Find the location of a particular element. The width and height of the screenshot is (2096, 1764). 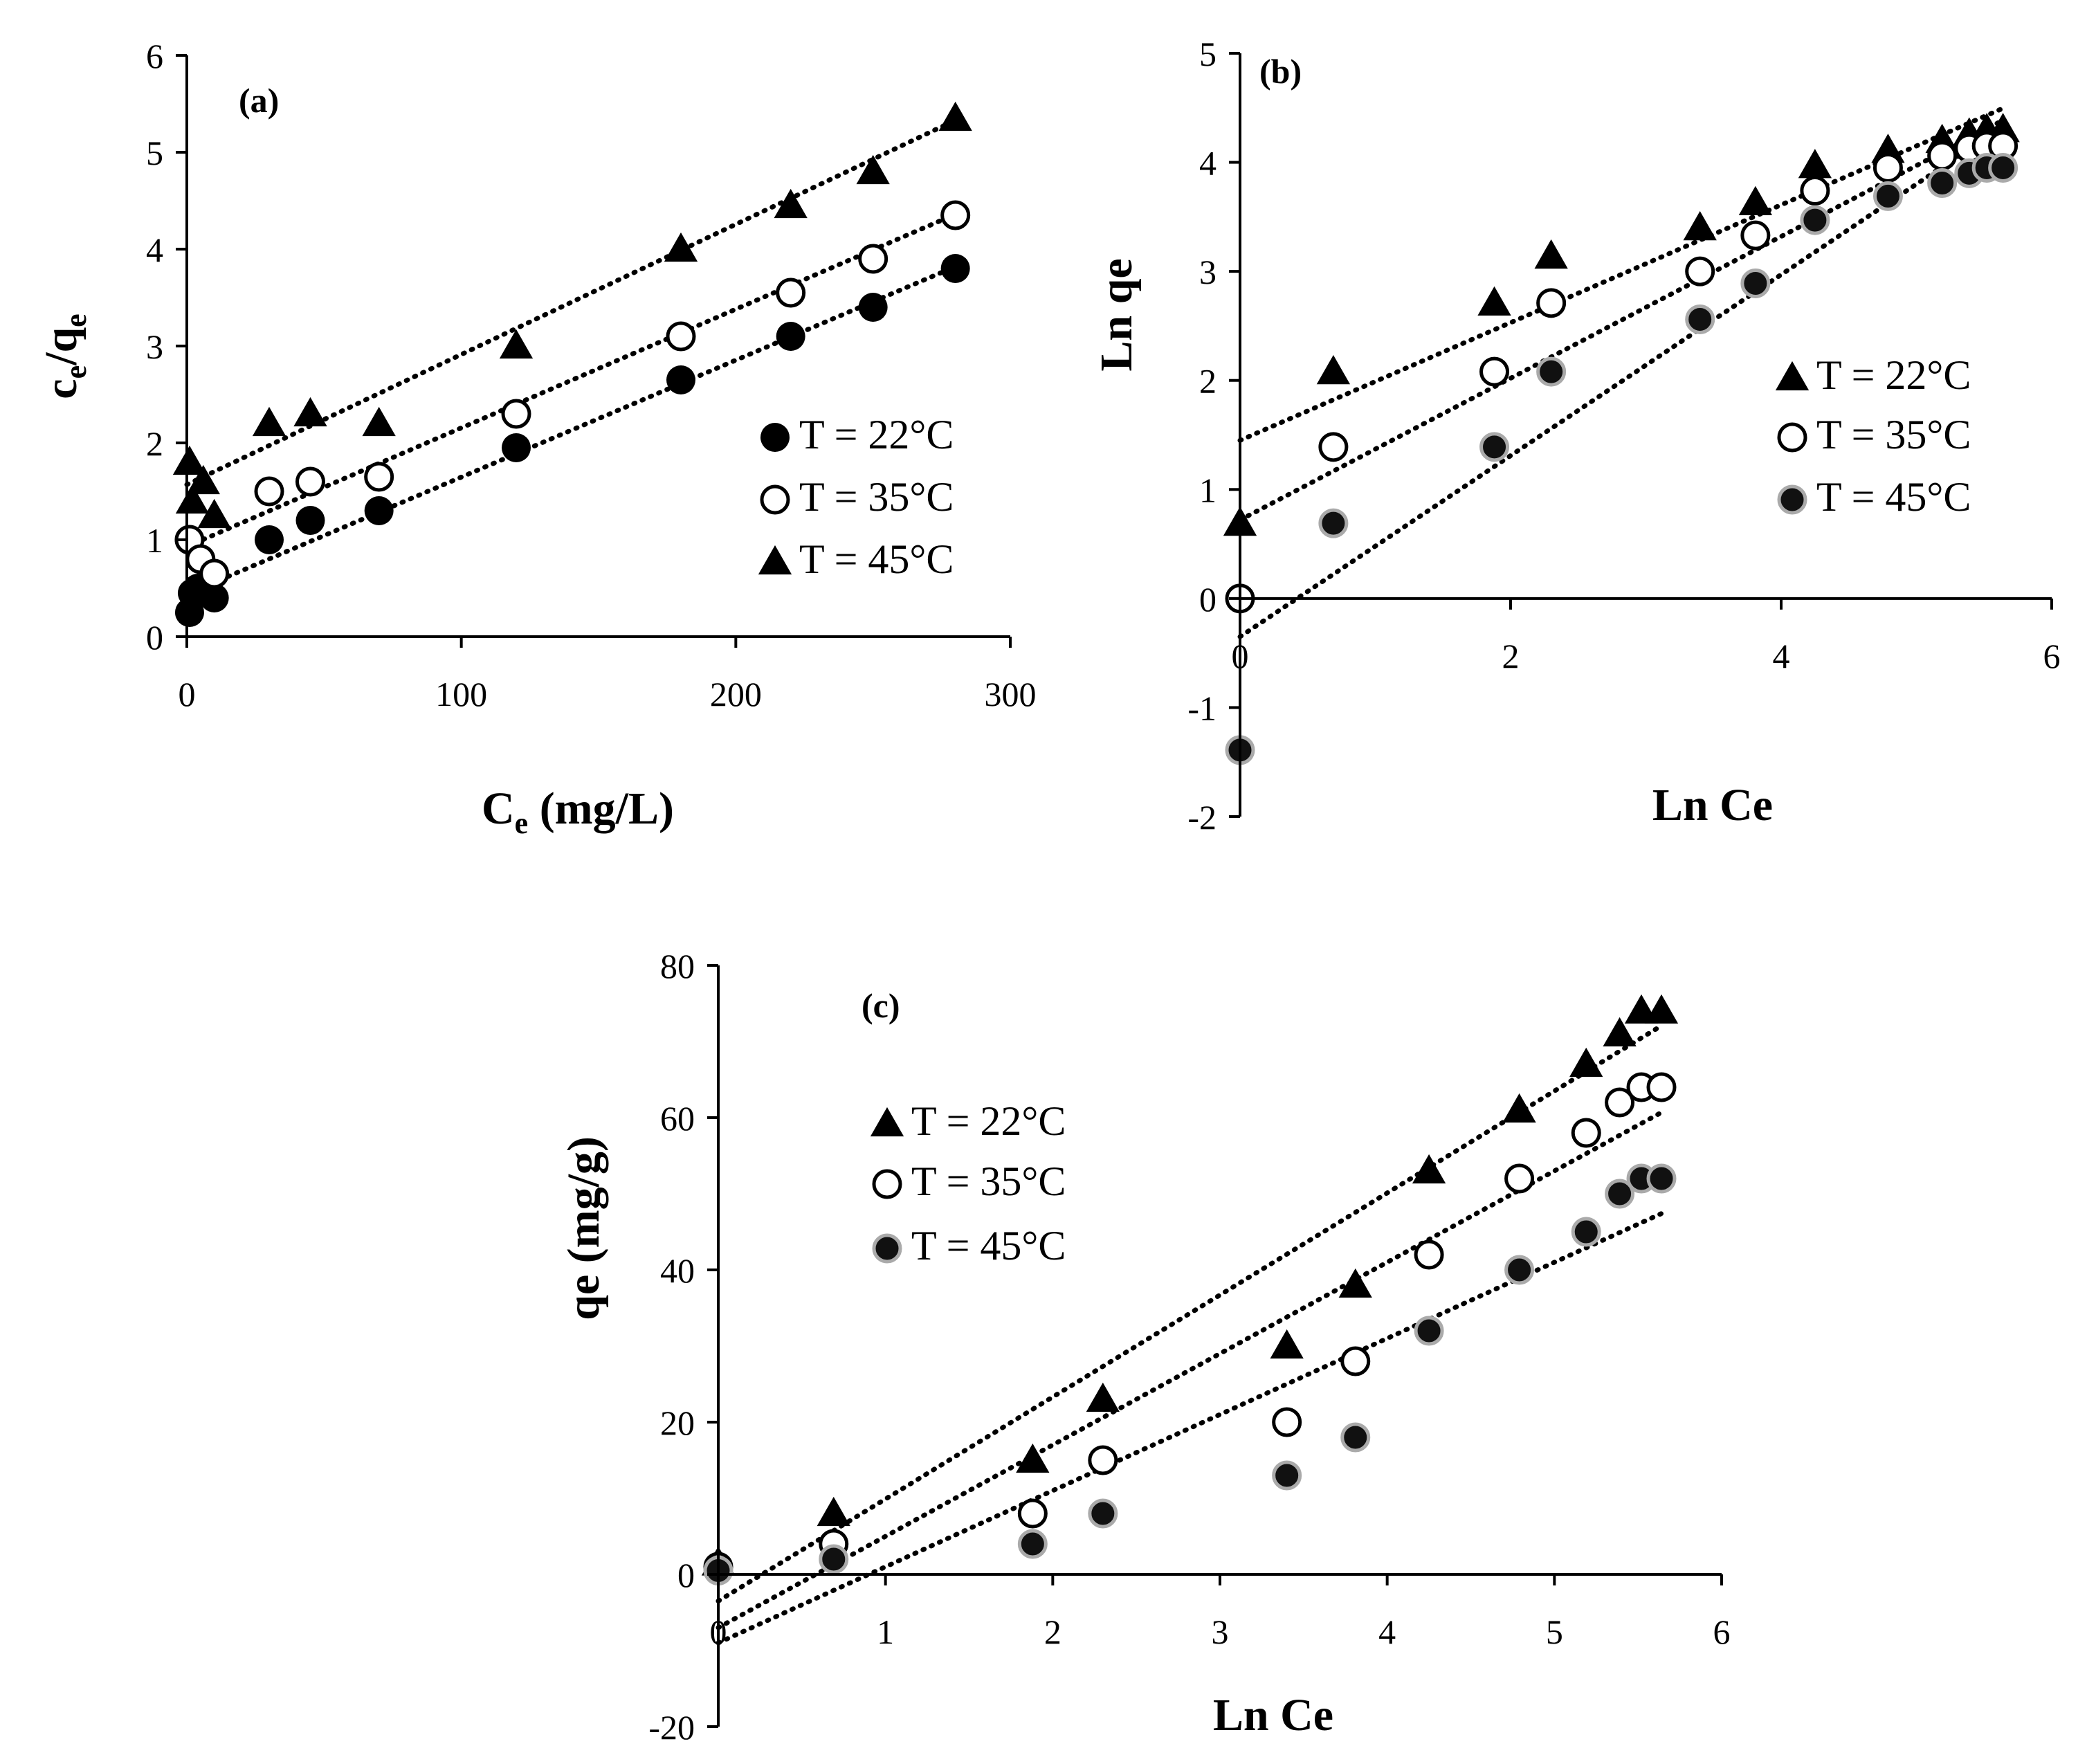

panel-c-y-tick-label: 80 is located at coordinates (677, 966).